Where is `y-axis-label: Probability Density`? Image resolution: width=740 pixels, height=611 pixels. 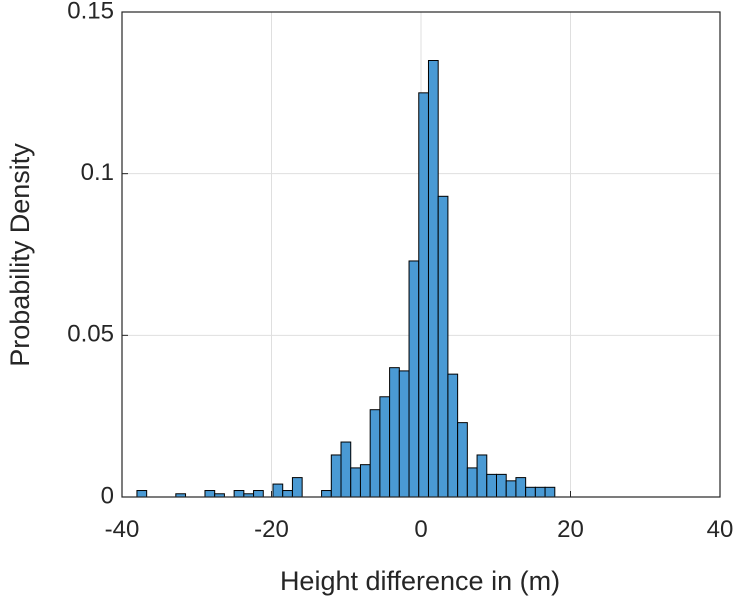 y-axis-label: Probability Density is located at coordinates (20, 255).